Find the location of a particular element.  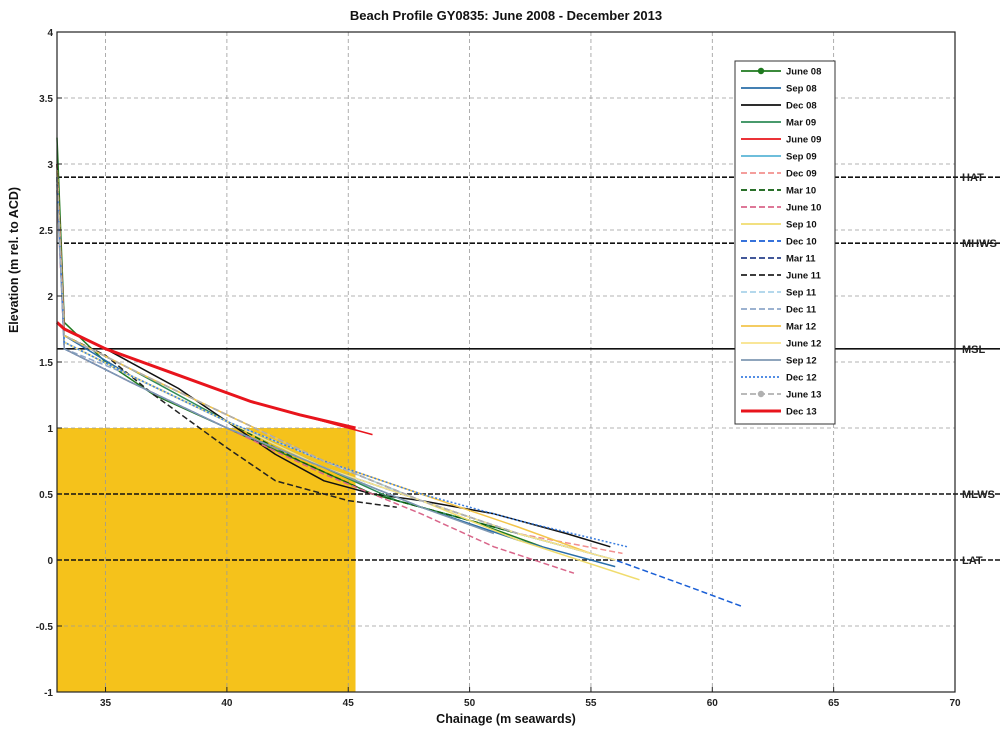

reference-label-mhws: MHWS is located at coordinates (979, 244).